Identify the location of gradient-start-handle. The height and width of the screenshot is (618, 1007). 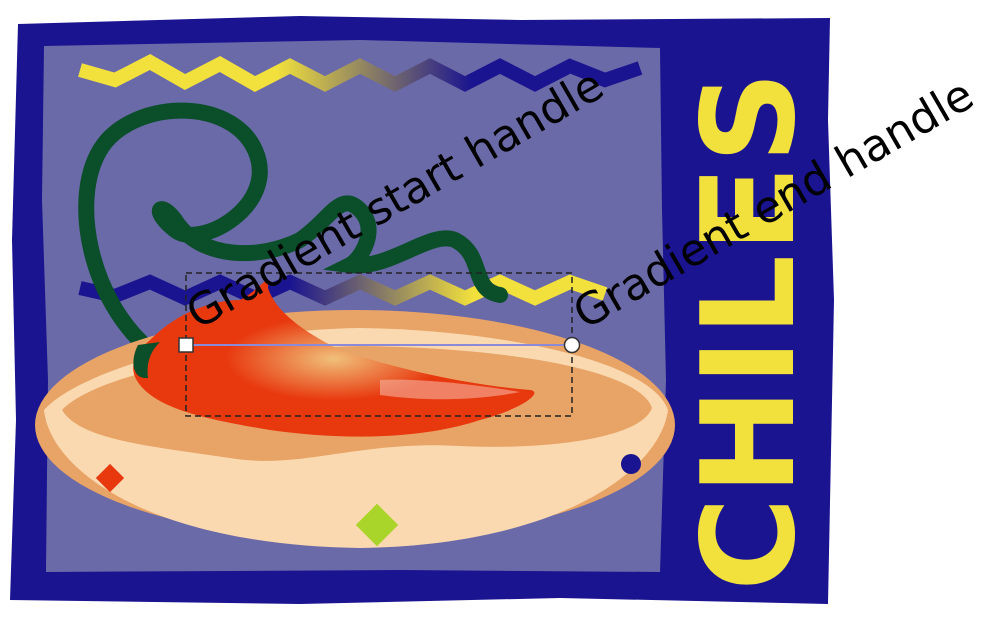
(186, 345).